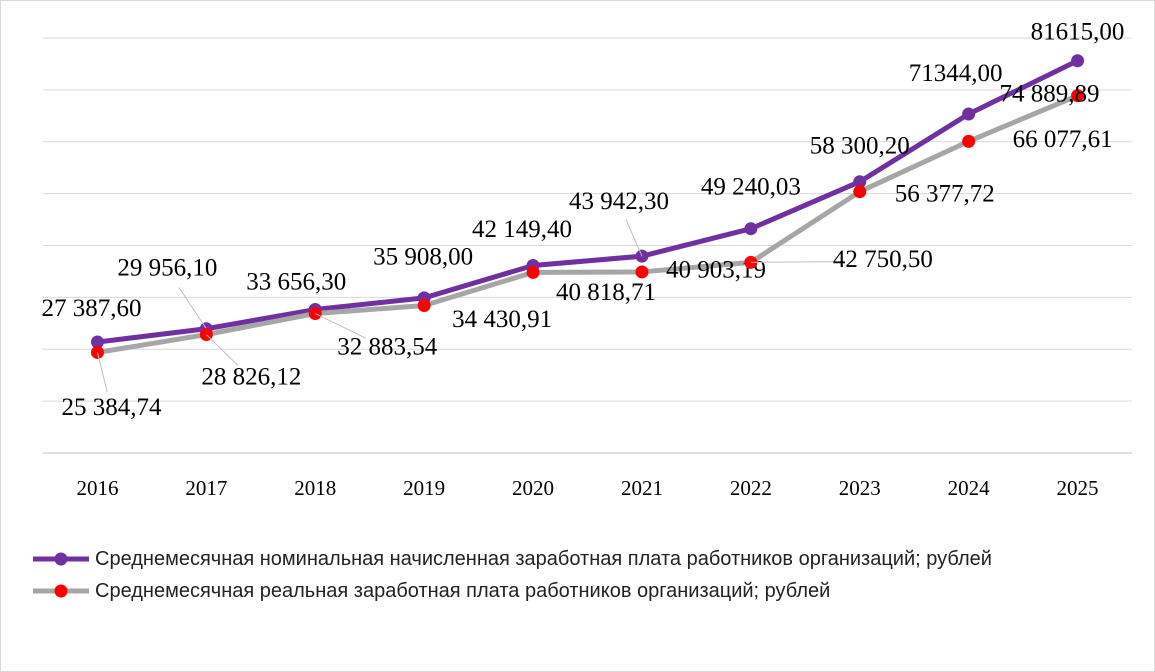 The image size is (1155, 672). I want to click on data-label: 56 377,72, so click(945, 193).